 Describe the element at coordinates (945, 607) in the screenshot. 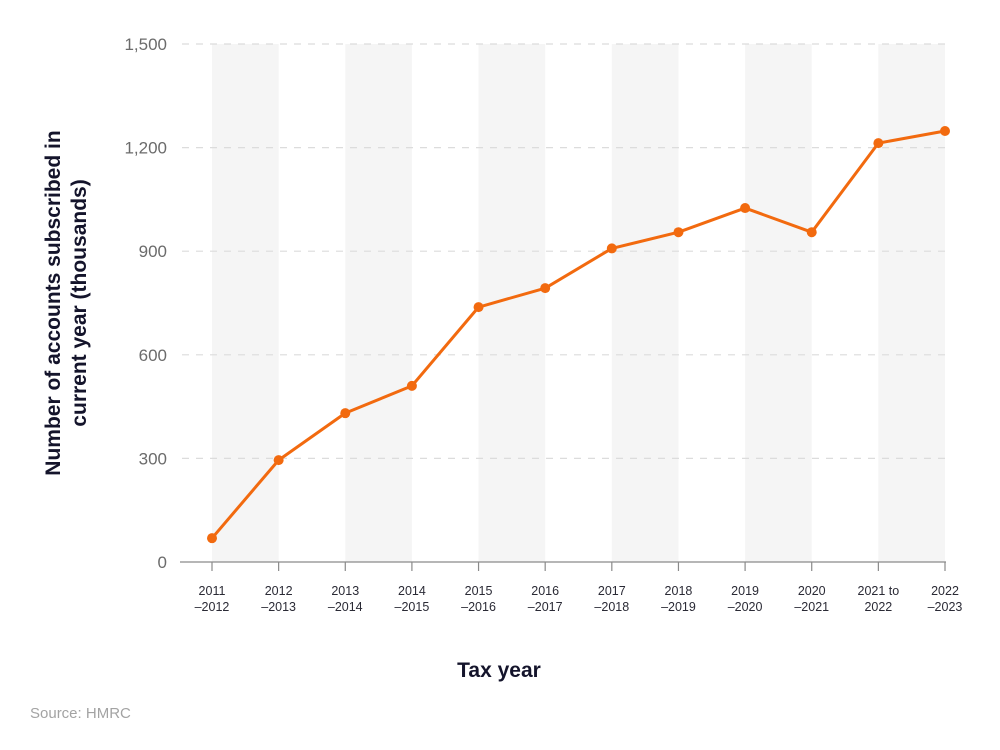

I see `x-tick-label: –2023` at that location.